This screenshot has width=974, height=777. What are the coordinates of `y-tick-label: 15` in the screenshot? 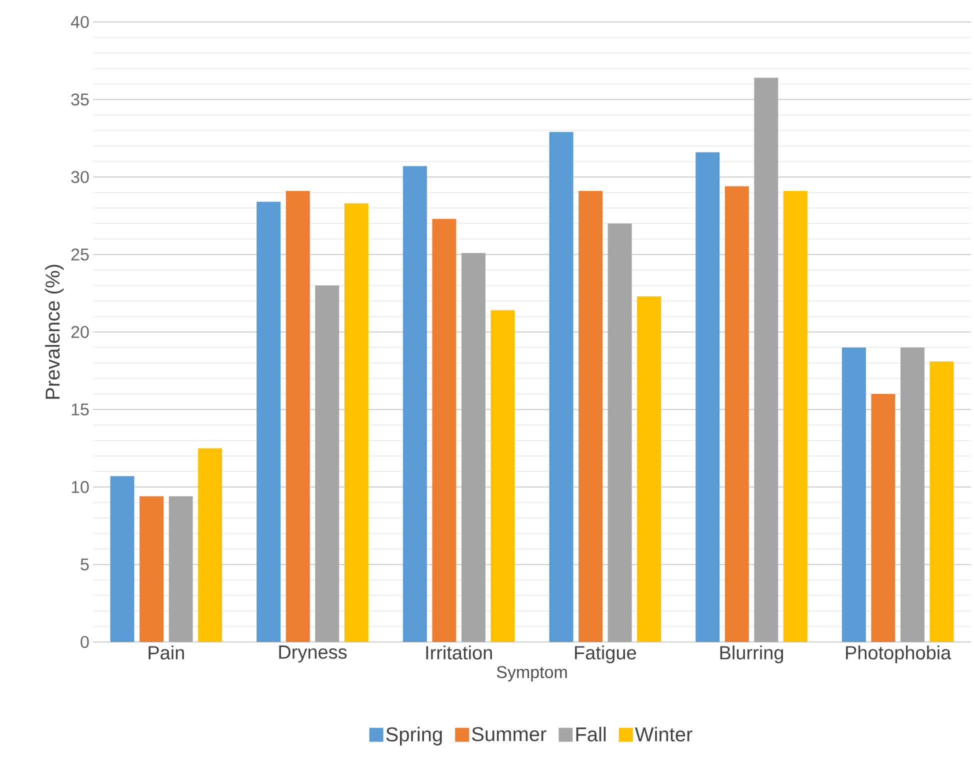 It's located at (80, 410).